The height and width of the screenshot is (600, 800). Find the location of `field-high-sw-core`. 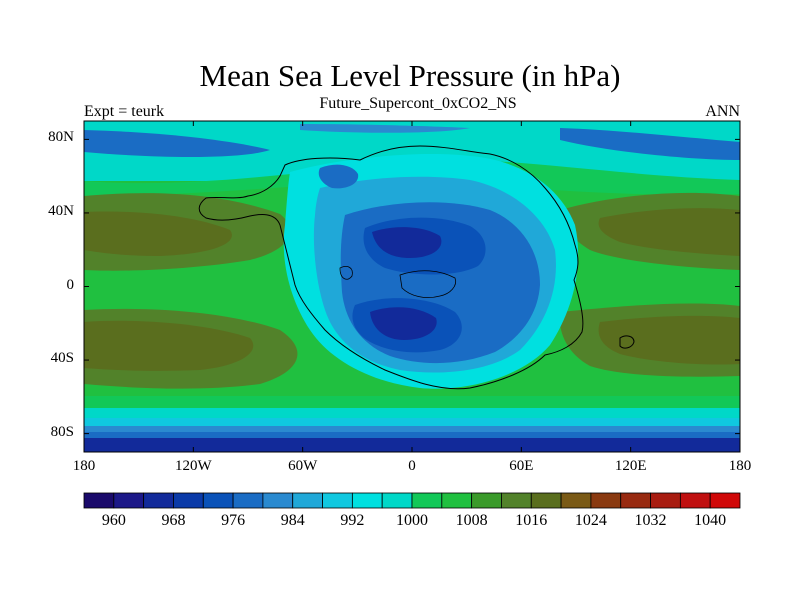

field-high-sw-core is located at coordinates (169, 345).